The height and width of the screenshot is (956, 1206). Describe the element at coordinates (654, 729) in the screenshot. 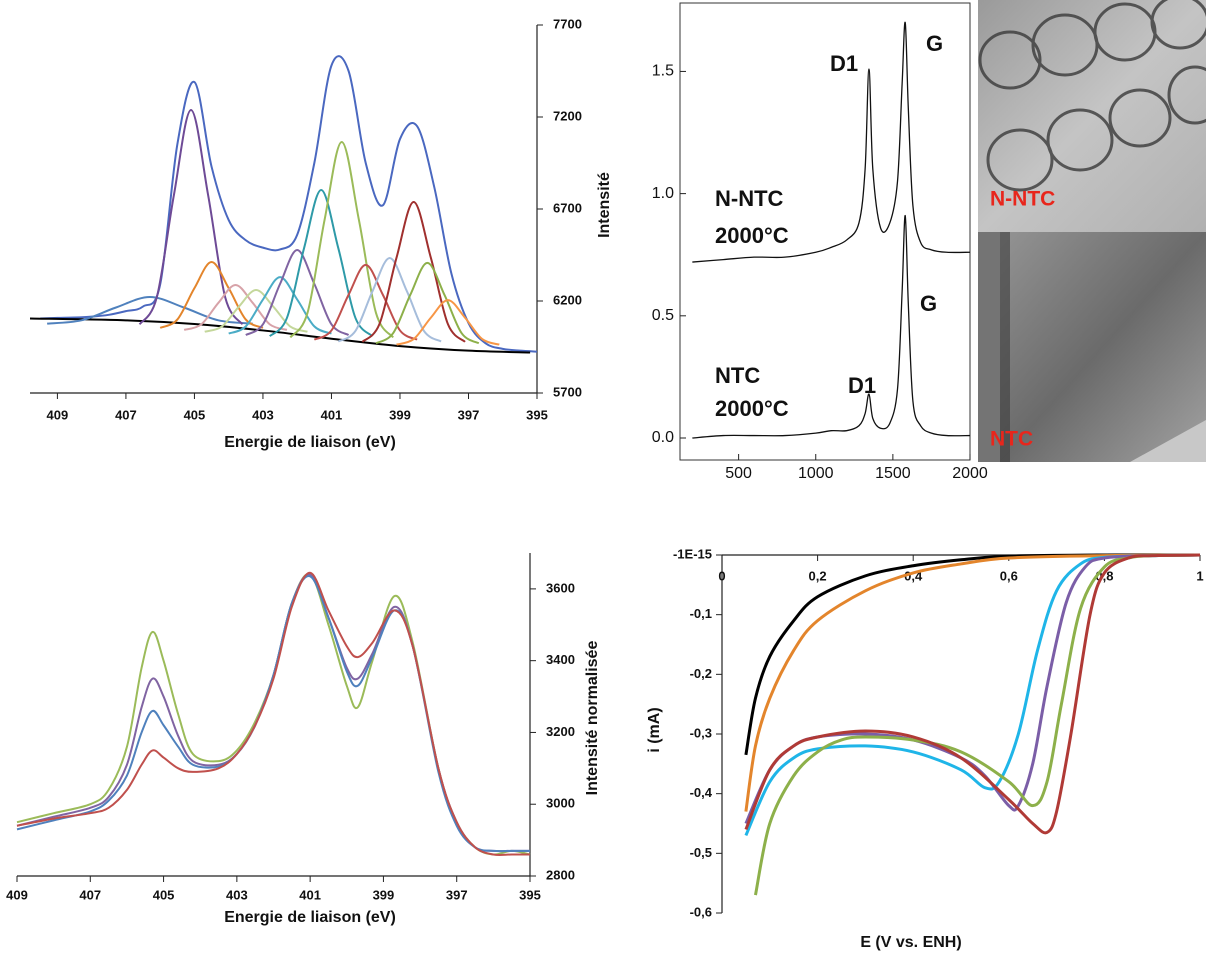

I see `y-axis-title: i (mA)` at that location.